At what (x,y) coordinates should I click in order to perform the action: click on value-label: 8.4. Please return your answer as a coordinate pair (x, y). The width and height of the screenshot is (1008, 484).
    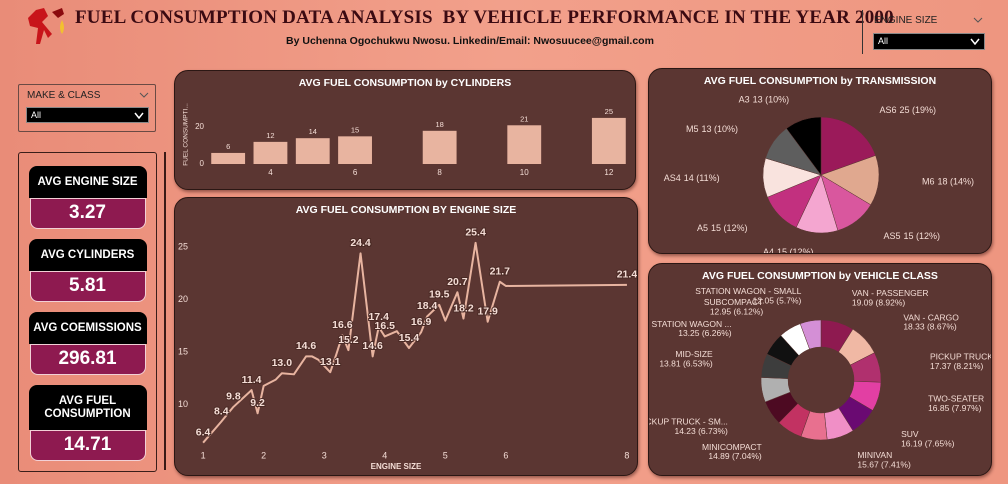
    Looking at the image, I should click on (221, 411).